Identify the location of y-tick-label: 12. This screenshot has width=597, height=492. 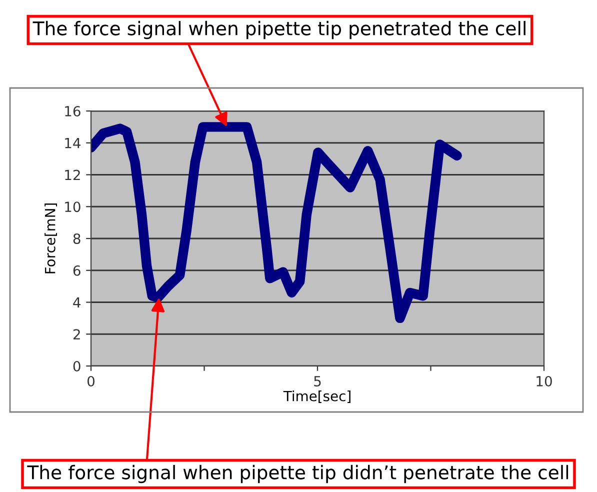
(72, 175).